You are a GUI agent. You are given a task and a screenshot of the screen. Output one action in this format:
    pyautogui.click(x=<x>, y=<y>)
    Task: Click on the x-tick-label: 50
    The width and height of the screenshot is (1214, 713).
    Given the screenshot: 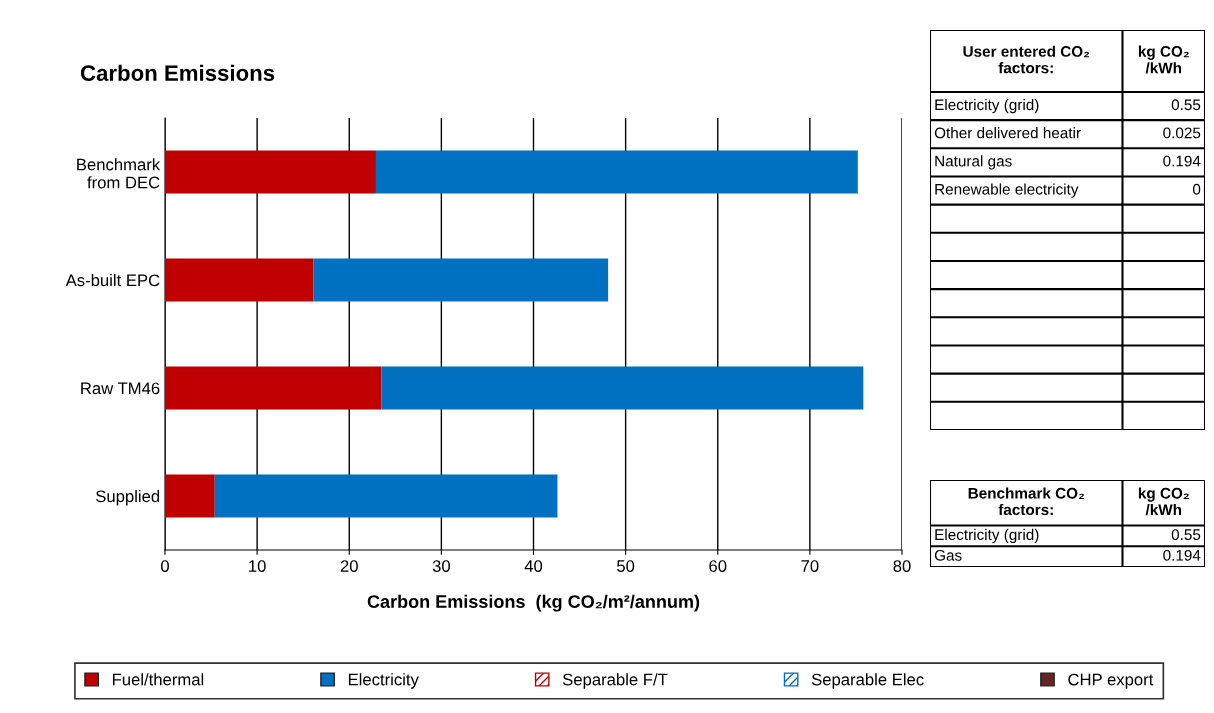 What is the action you would take?
    pyautogui.click(x=626, y=566)
    